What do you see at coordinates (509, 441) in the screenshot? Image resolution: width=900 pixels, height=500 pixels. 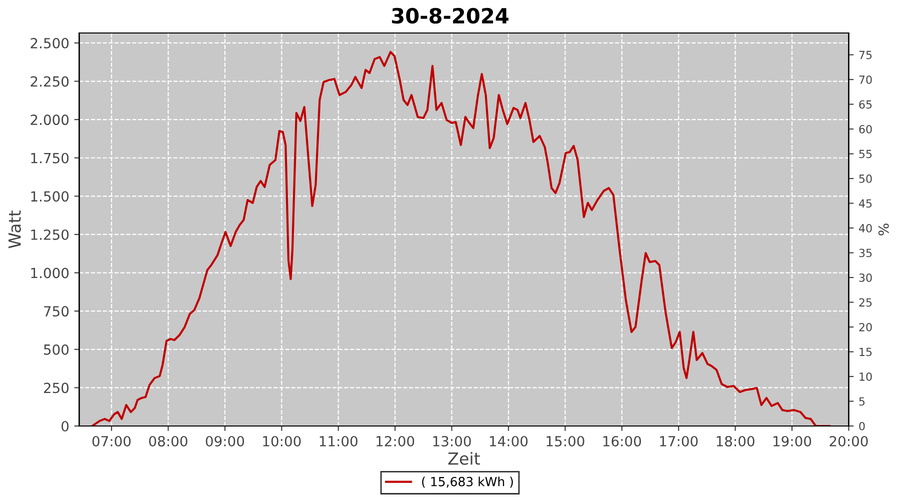 I see `x-tick-label: 14:00` at bounding box center [509, 441].